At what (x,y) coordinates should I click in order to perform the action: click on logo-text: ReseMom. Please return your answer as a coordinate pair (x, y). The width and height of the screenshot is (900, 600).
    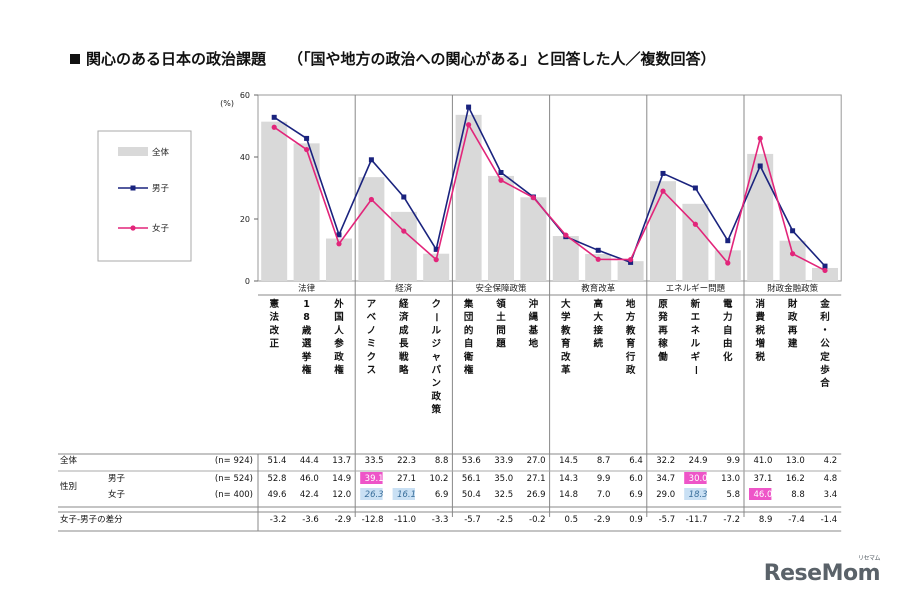
    Looking at the image, I should click on (822, 573).